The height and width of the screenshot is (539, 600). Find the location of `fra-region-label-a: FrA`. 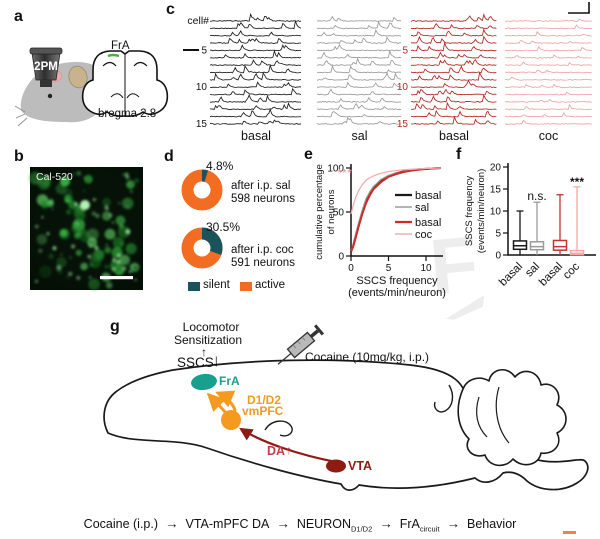

fra-region-label-a: FrA is located at coordinates (120, 46).